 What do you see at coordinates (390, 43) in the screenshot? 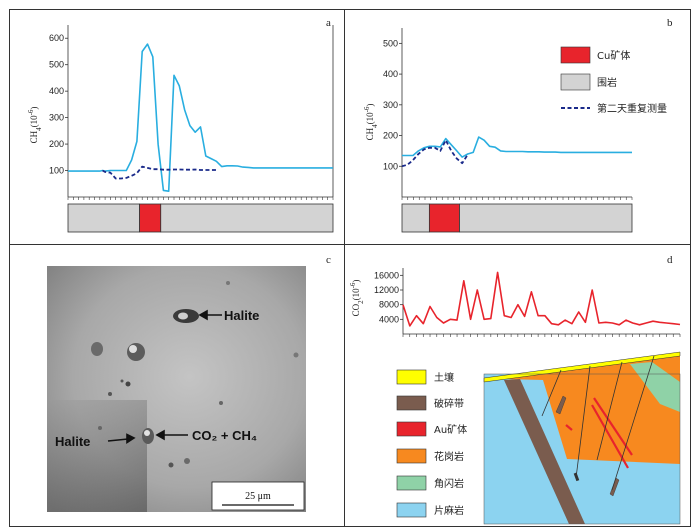
I see `panel-b-ytick-label-4: 500` at bounding box center [390, 43].